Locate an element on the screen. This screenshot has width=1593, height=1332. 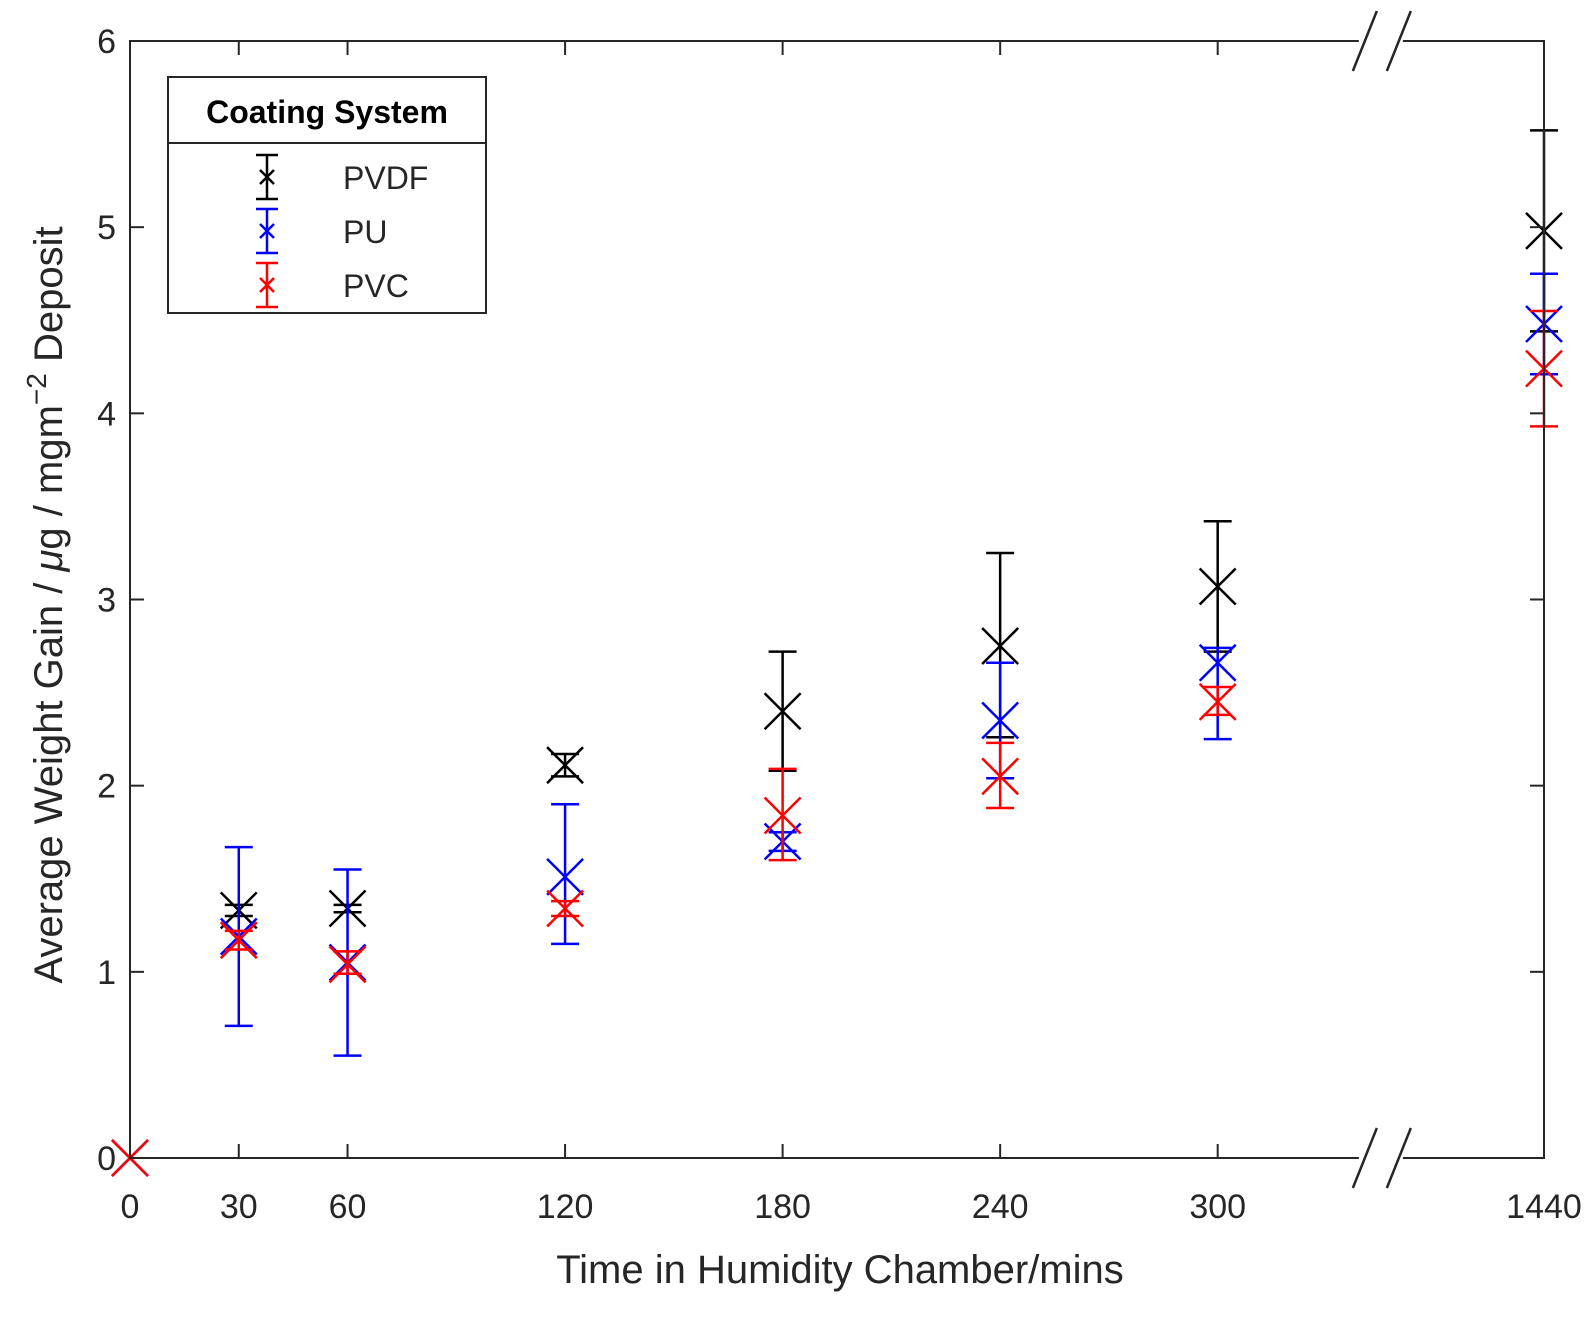
x-tick-label: 120 is located at coordinates (565, 1207).